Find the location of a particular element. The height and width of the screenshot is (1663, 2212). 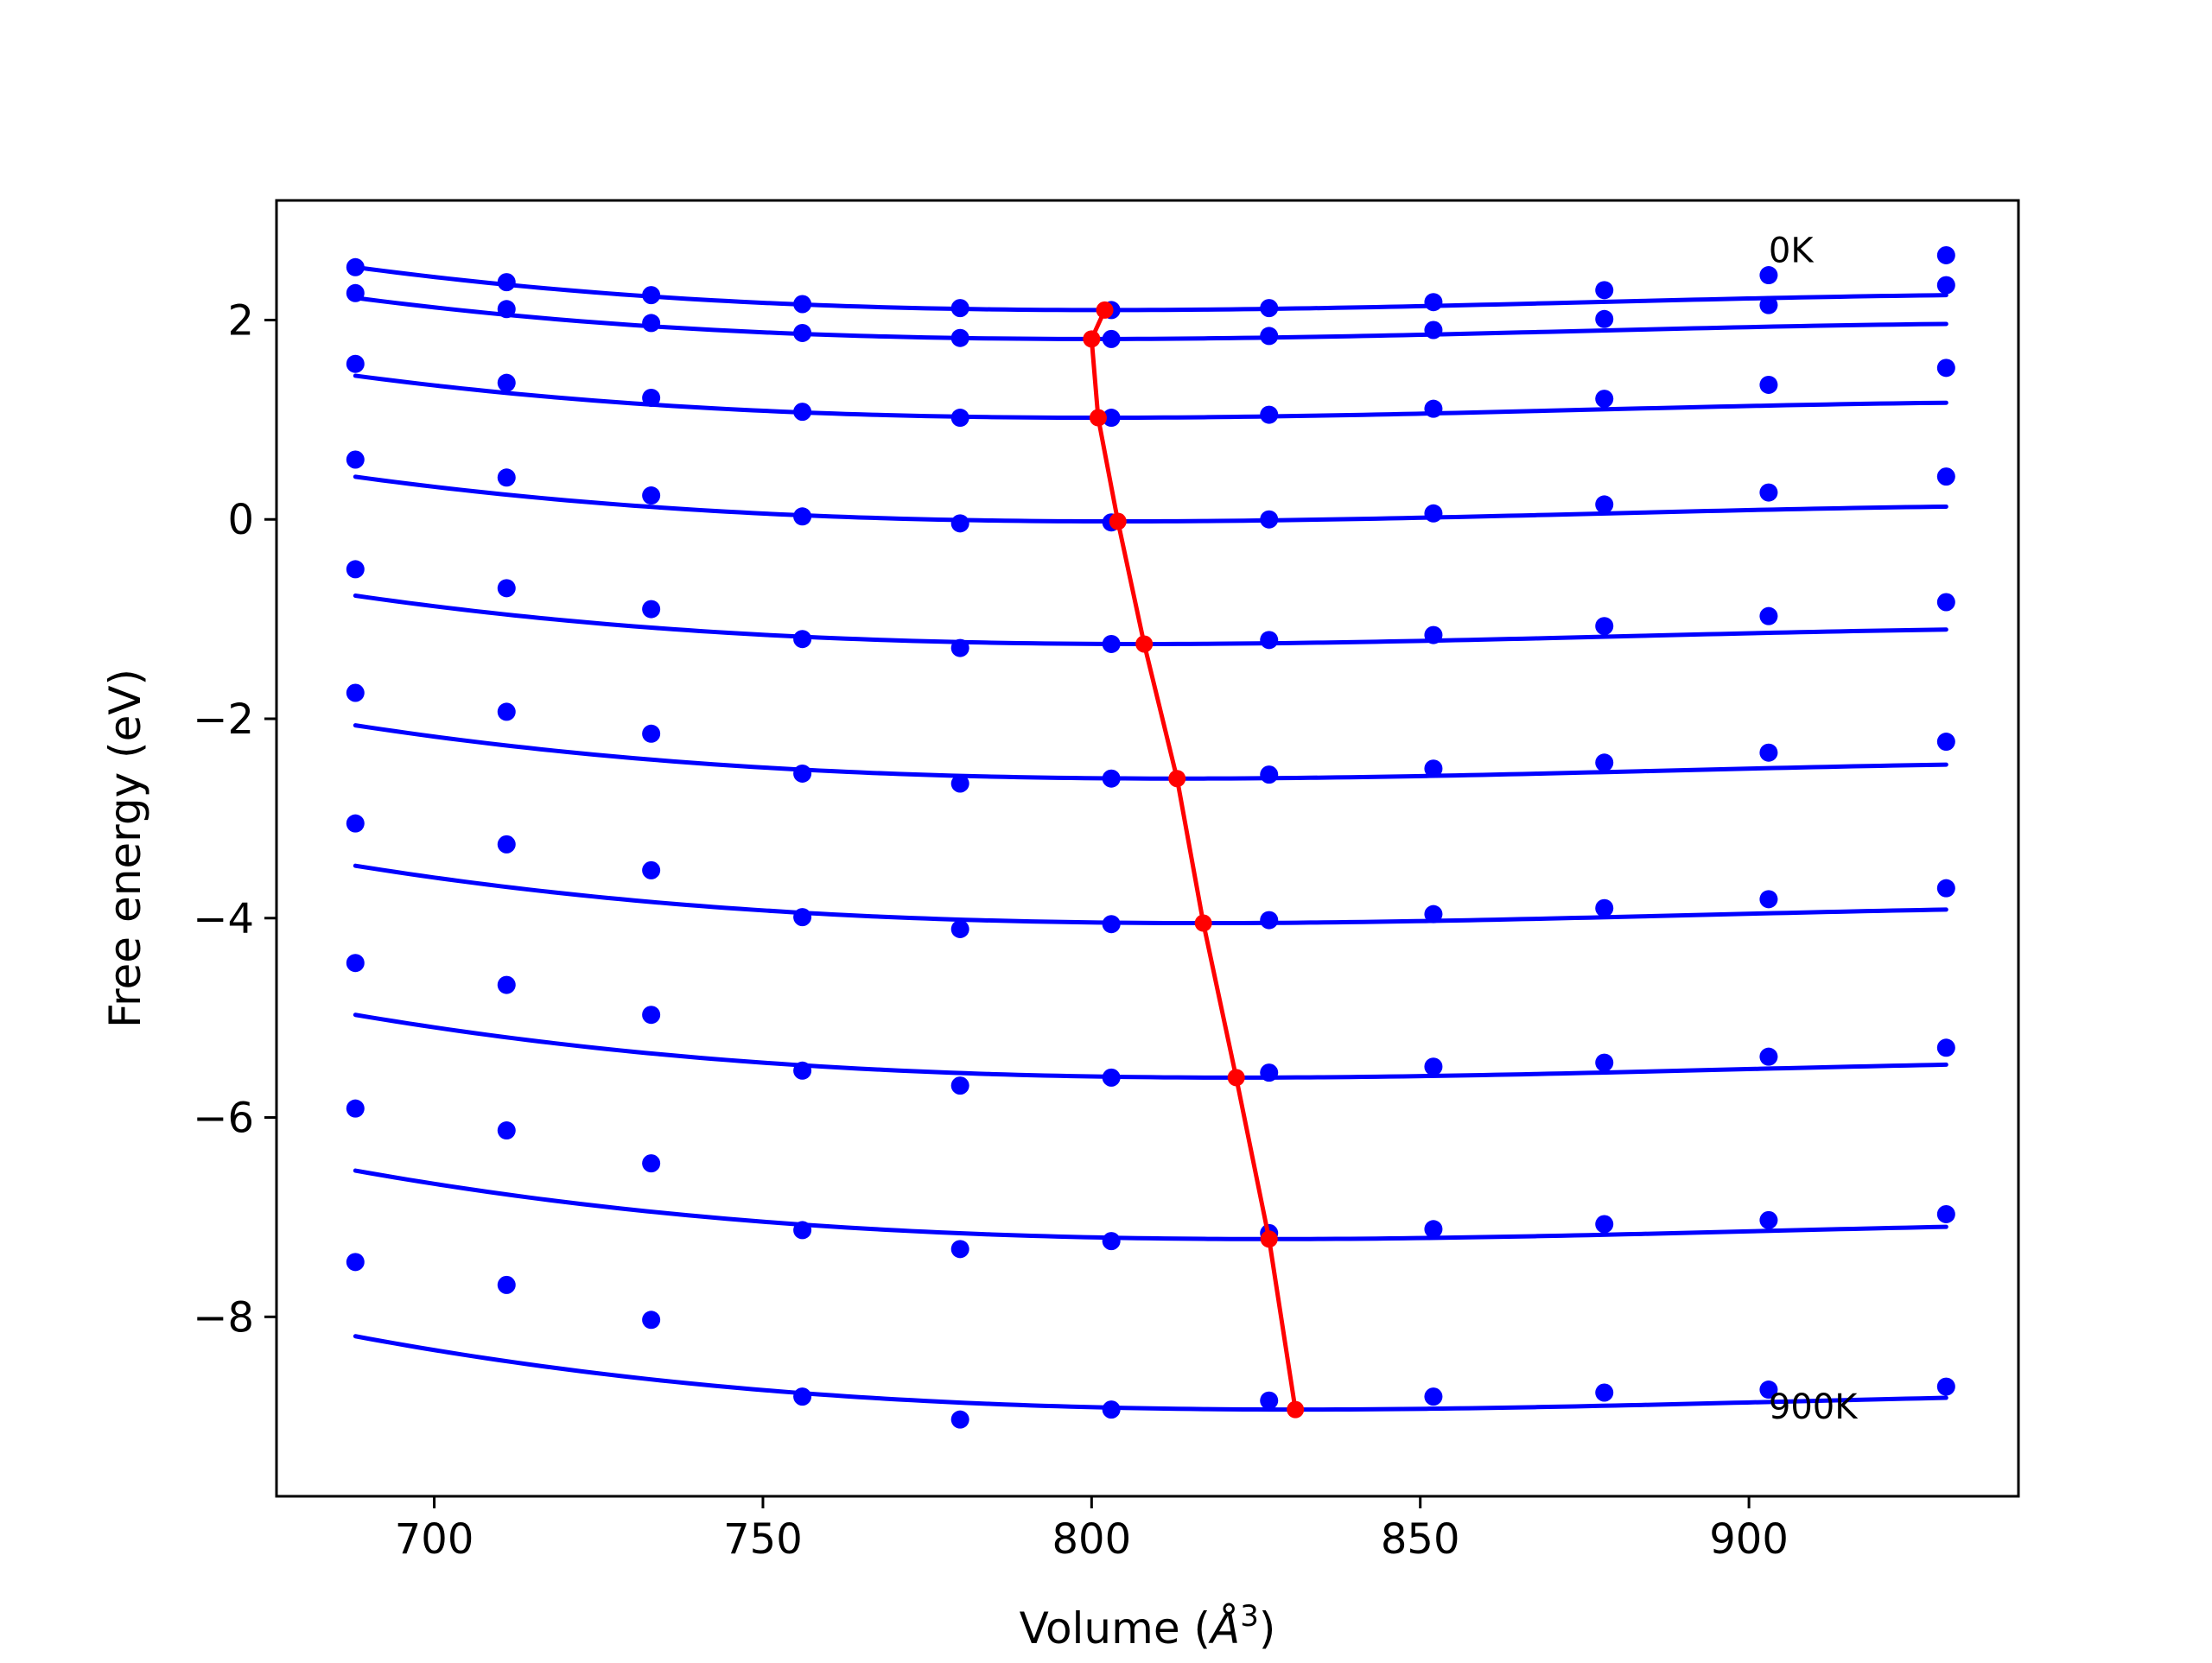

minimum-path-line is located at coordinates (1193, 860).